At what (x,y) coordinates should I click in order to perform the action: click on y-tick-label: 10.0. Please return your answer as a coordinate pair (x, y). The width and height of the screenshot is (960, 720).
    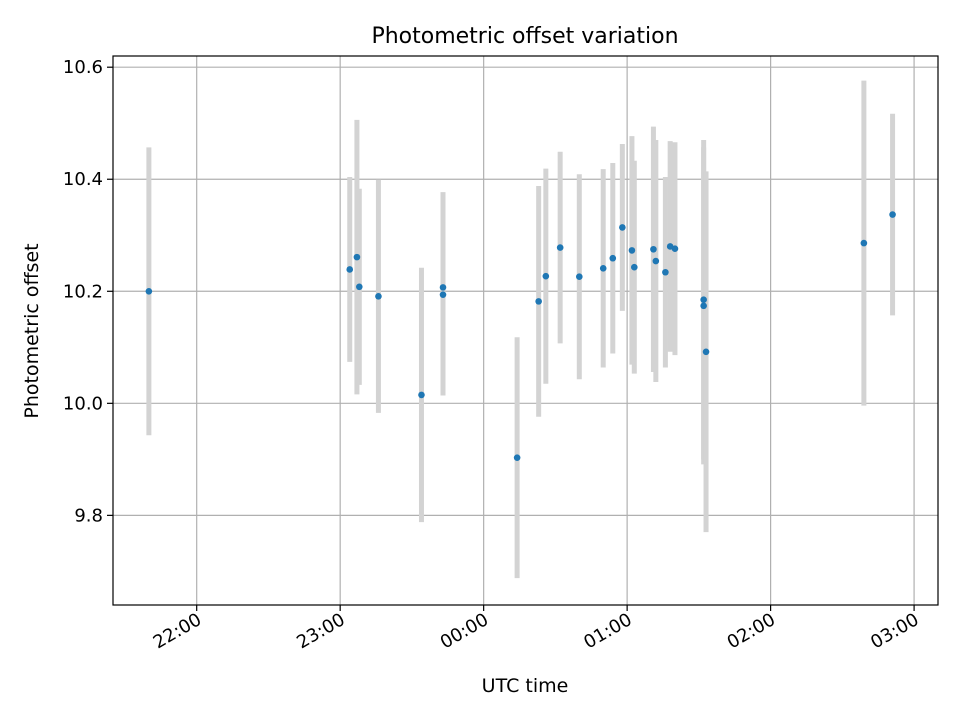
    Looking at the image, I should click on (83, 403).